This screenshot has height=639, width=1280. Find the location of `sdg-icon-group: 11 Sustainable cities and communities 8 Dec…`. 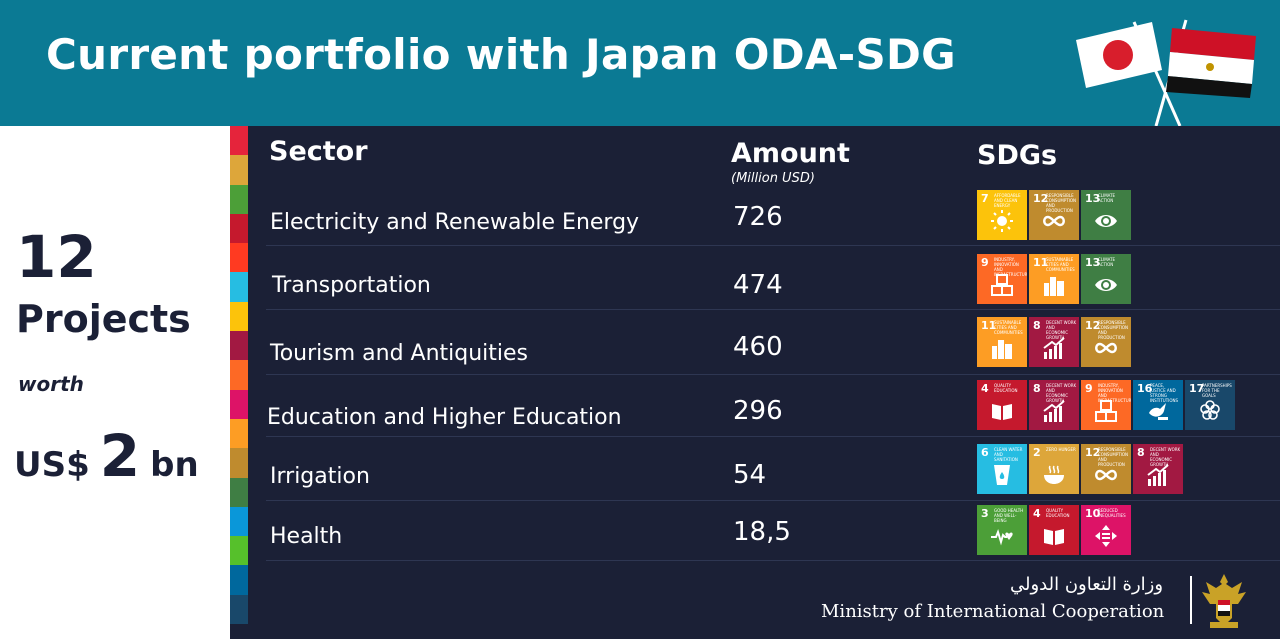

sdg-icon-group: 11 Sustainable cities and communities 8 Dec… is located at coordinates (1054, 342).